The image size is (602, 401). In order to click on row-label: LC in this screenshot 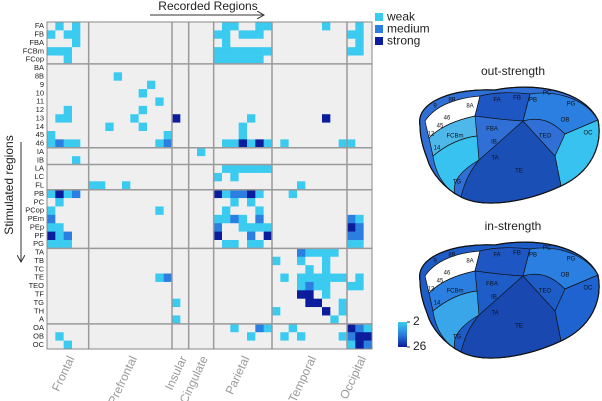, I will do `click(39, 176)`.